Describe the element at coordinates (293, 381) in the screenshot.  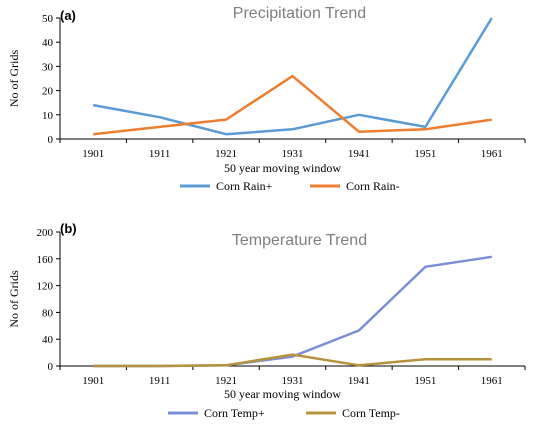
I see `chart2-x-tick-label: 1931` at that location.